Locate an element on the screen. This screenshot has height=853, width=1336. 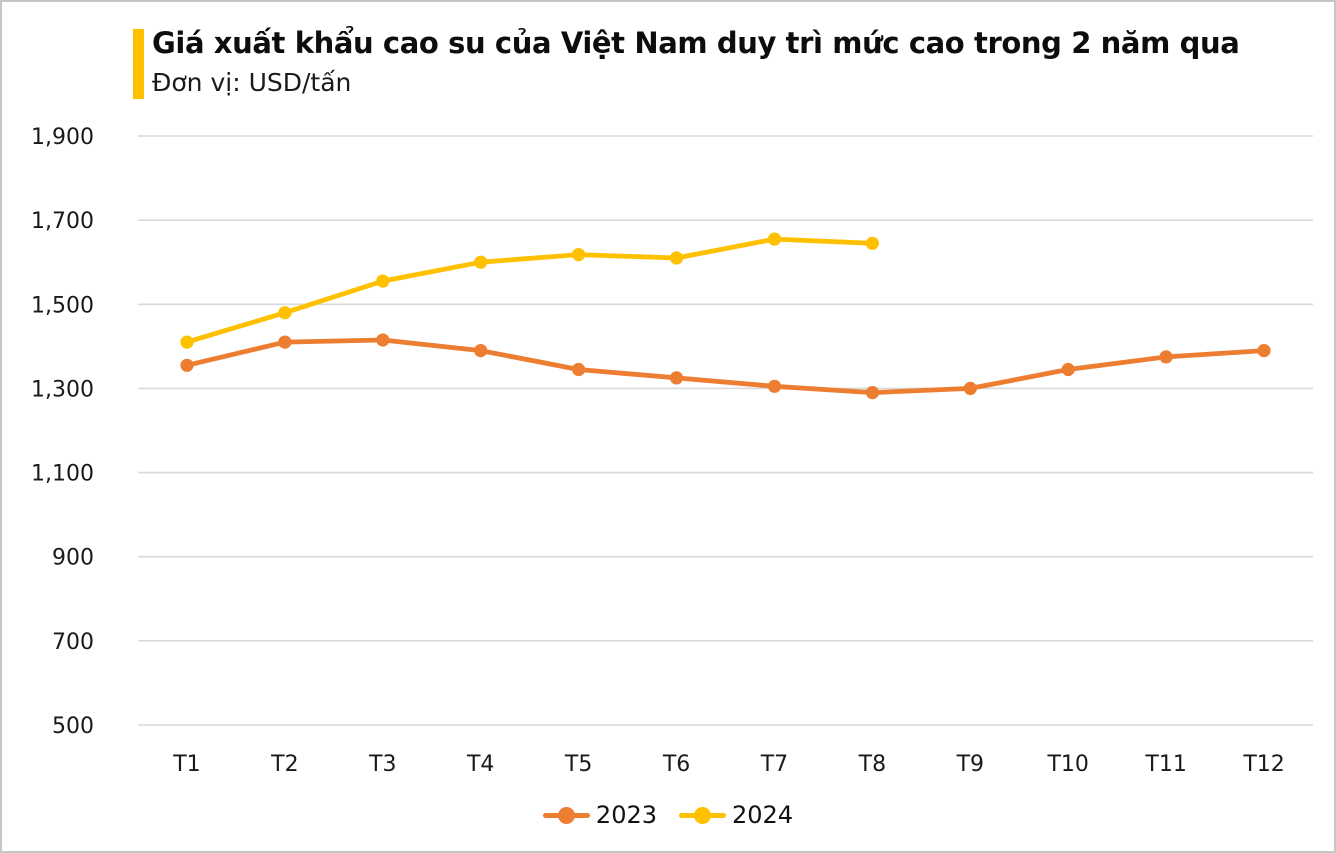
legend-item-2024: 2024 is located at coordinates (736, 815).